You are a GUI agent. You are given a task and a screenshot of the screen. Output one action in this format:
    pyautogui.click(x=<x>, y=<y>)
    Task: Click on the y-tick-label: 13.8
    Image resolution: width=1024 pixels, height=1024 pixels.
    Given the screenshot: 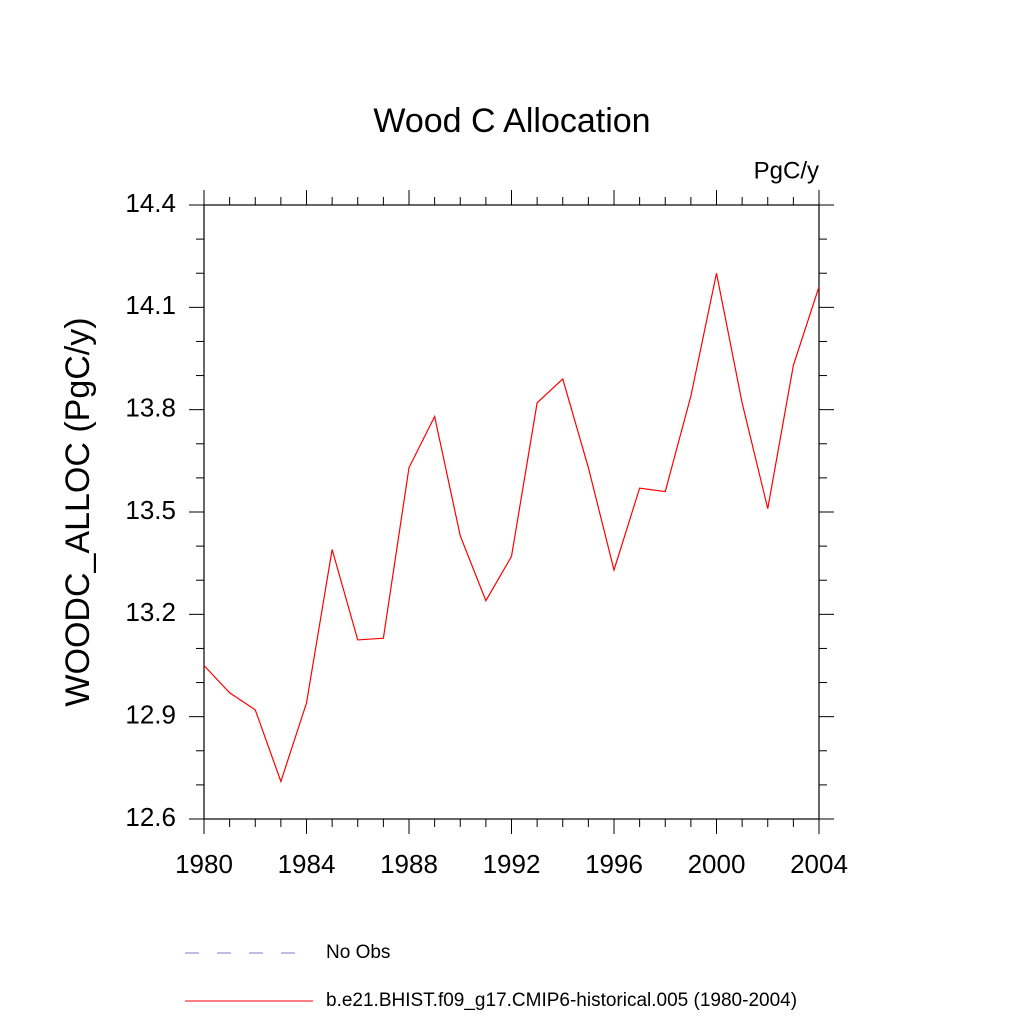 What is the action you would take?
    pyautogui.click(x=150, y=408)
    